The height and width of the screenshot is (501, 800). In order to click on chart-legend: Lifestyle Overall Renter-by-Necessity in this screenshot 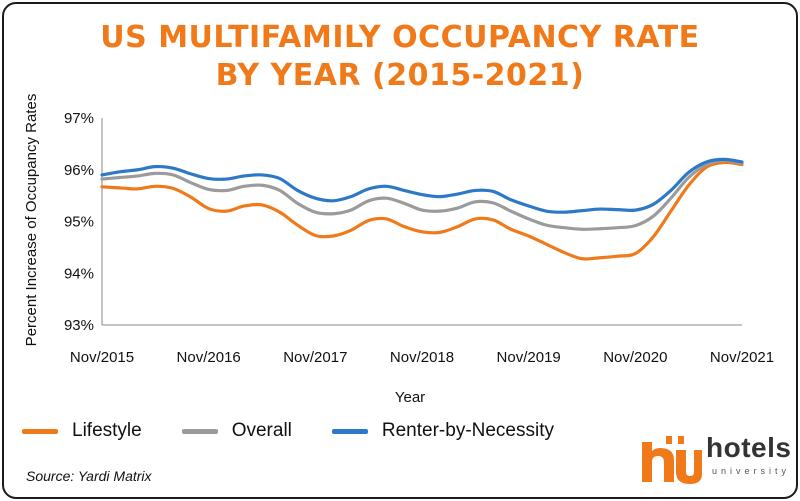, I will do `click(308, 431)`.